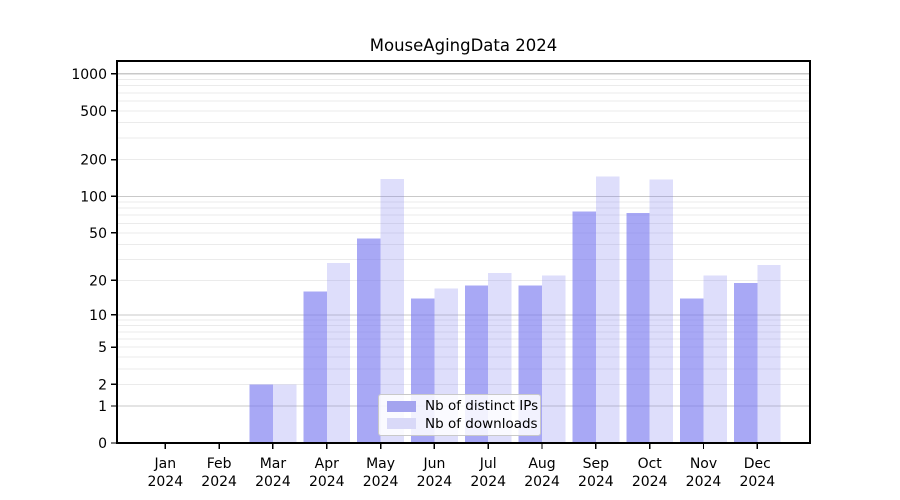 Image resolution: width=900 pixels, height=500 pixels. What do you see at coordinates (102, 385) in the screenshot?
I see `y-tick-label: 2` at bounding box center [102, 385].